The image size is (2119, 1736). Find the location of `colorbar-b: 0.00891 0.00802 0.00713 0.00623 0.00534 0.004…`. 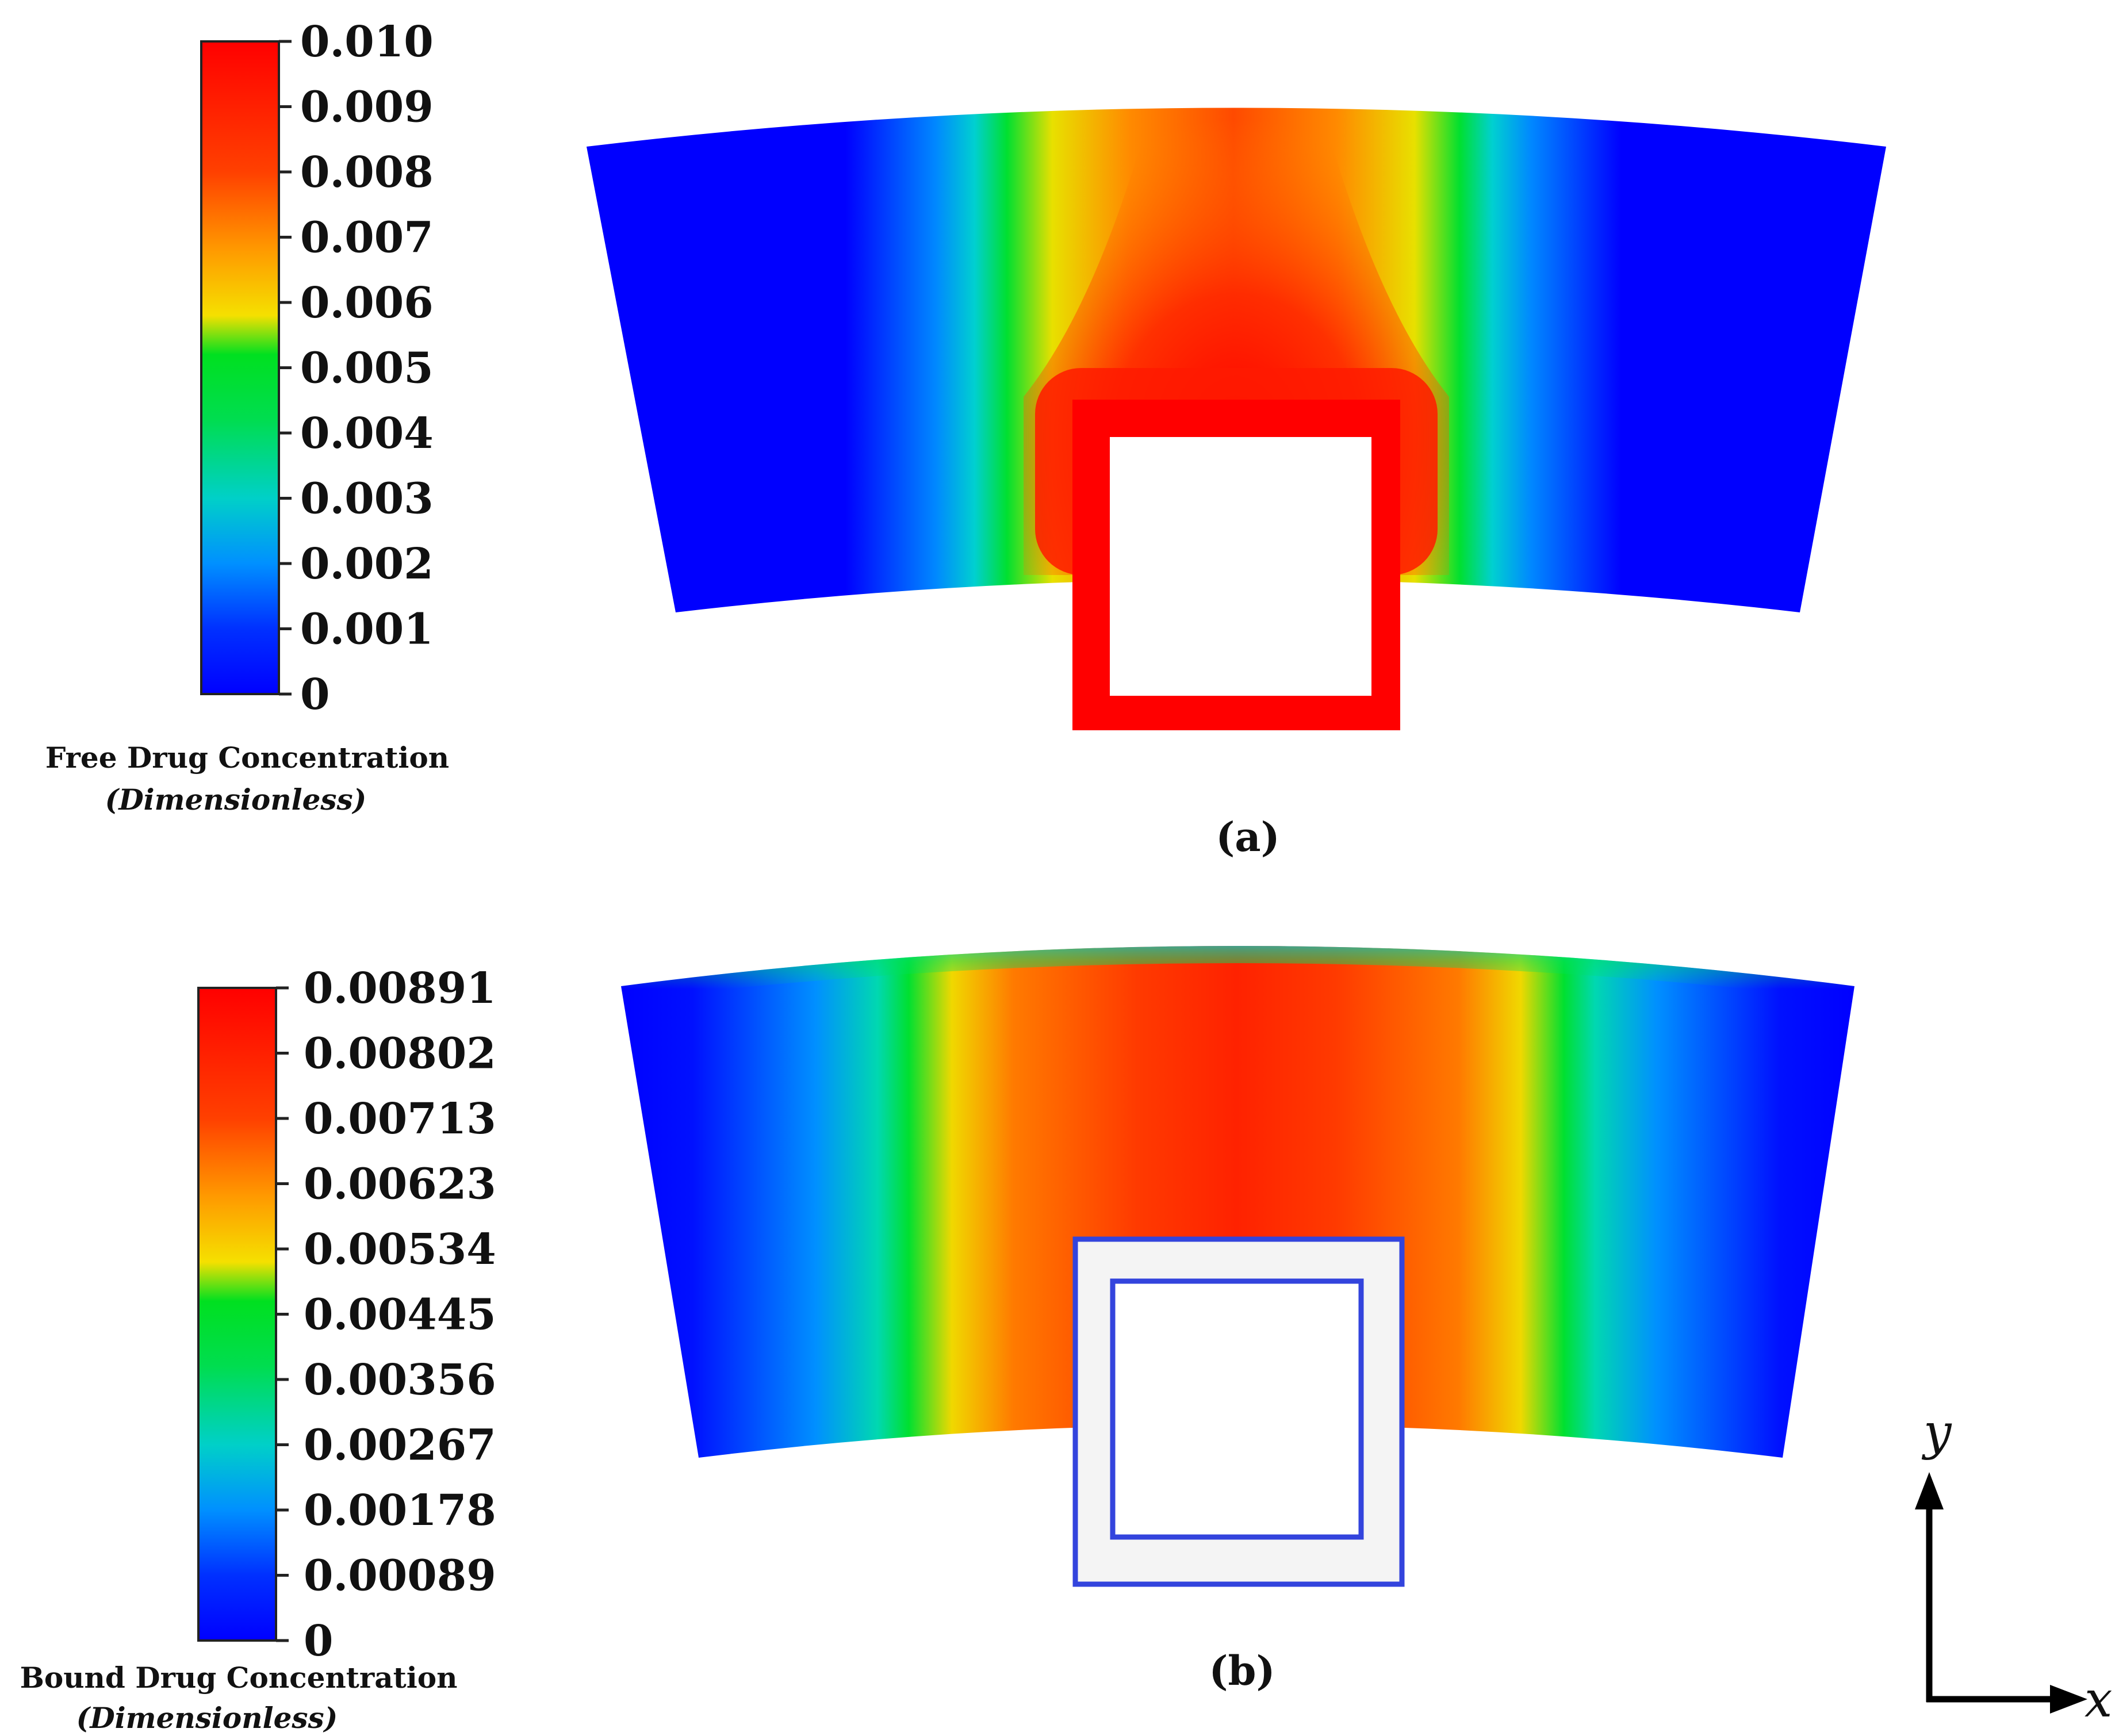

colorbar-b: 0.00891 0.00802 0.00713 0.00623 0.00534 0.004… is located at coordinates (258, 1350).